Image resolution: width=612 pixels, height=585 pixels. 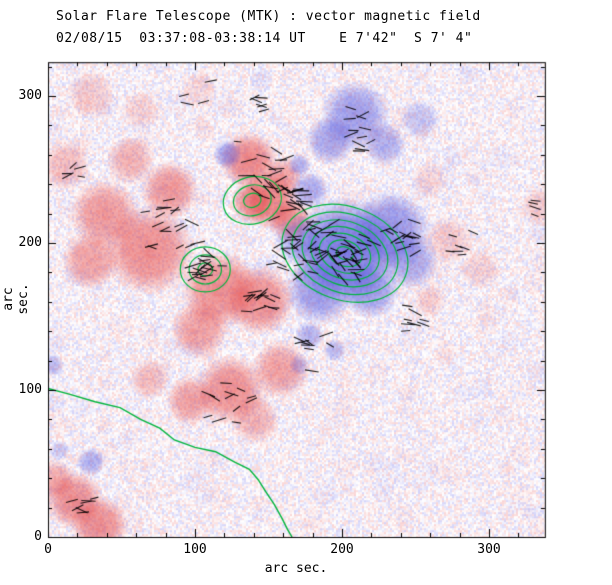 I want to click on x-axis-label: arc sec., so click(x=296, y=568).